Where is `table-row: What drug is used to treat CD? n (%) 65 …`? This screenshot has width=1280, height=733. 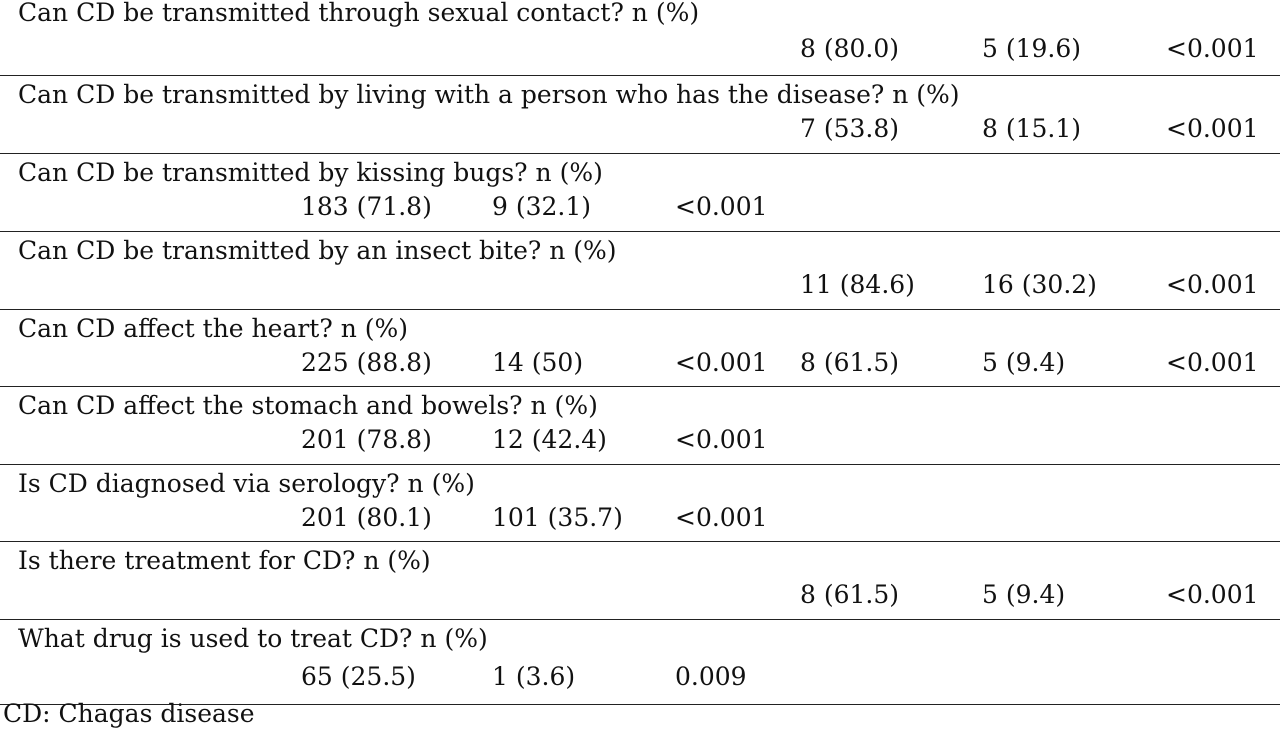 table-row: What drug is used to treat CD? n (%) 65 … is located at coordinates (640, 662).